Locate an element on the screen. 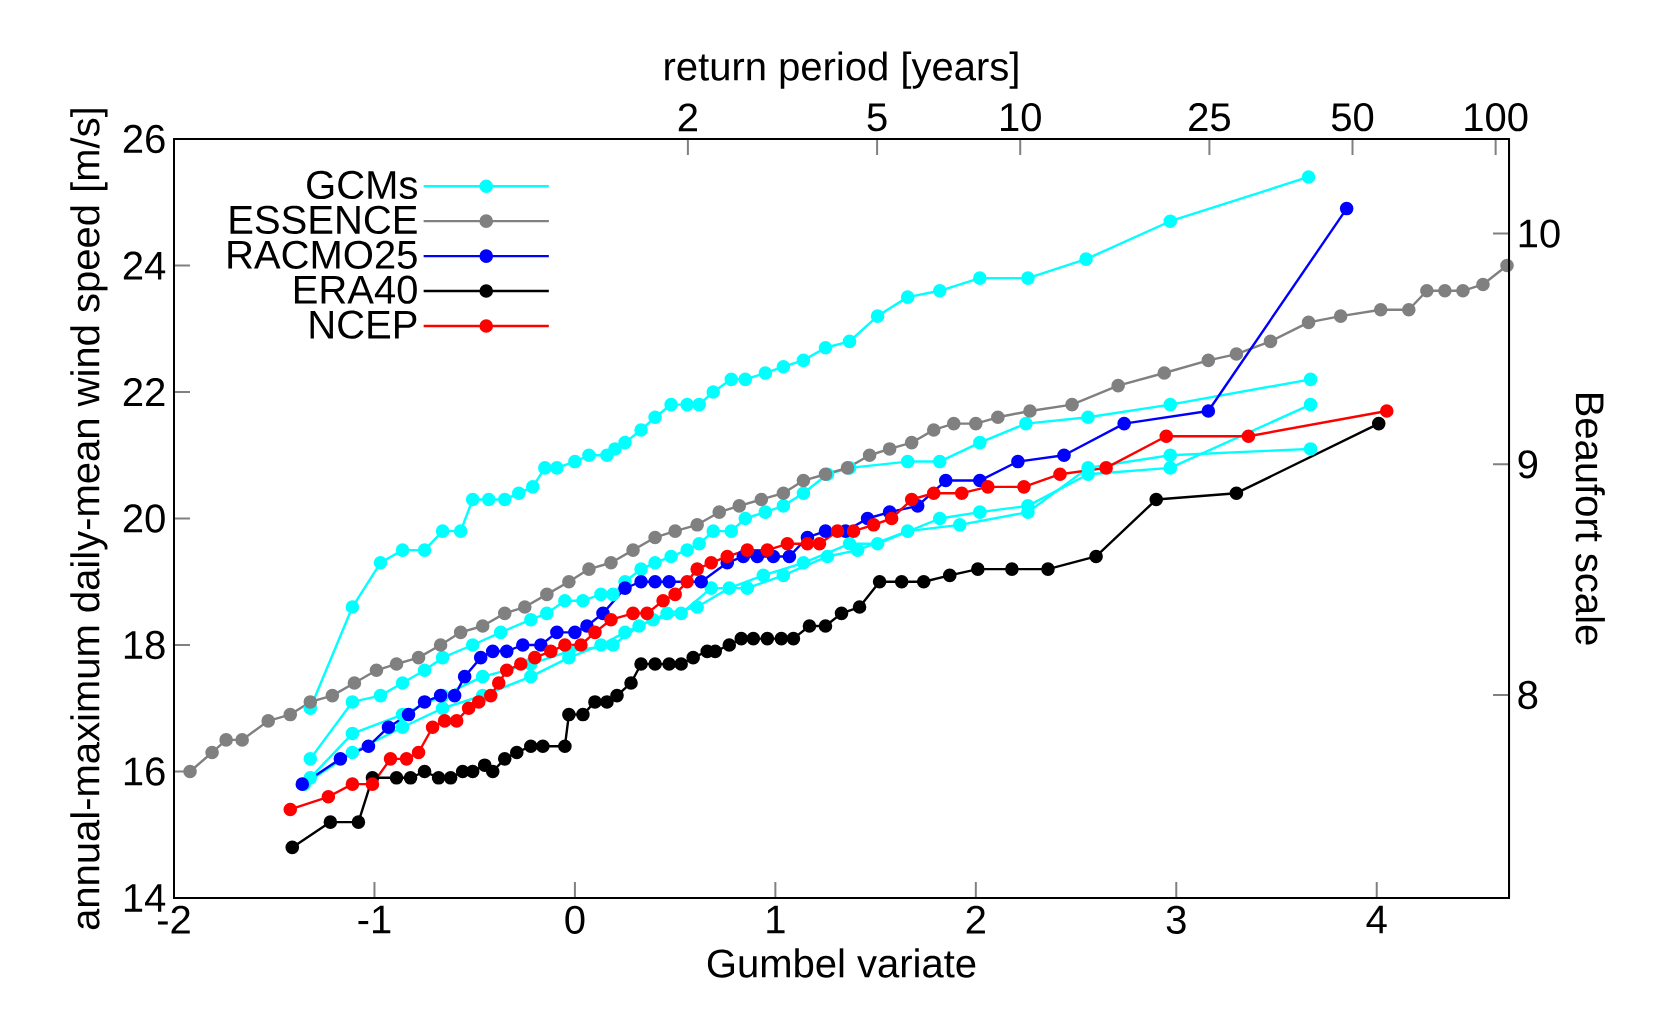 The image size is (1680, 1029). x-tick-label: -1 is located at coordinates (374, 919).